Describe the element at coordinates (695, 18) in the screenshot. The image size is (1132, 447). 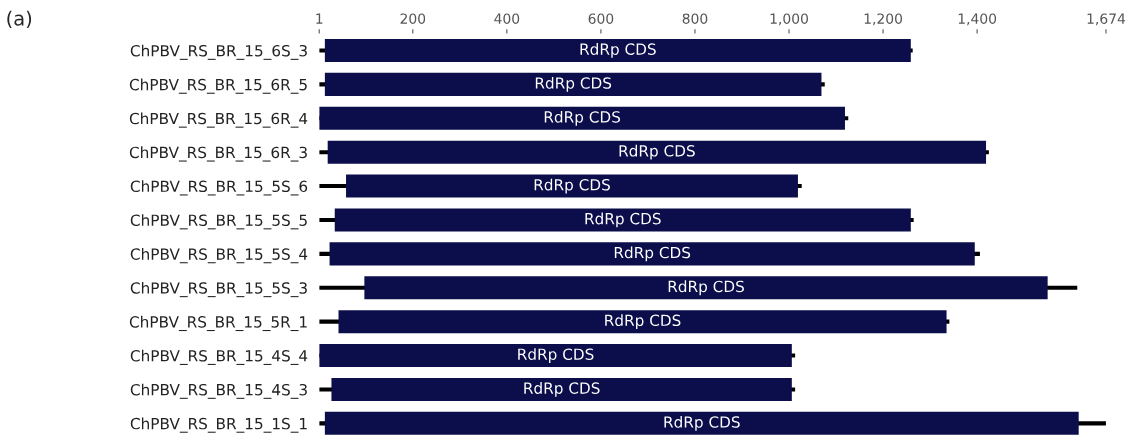
I see `x-tick-label: 800` at that location.